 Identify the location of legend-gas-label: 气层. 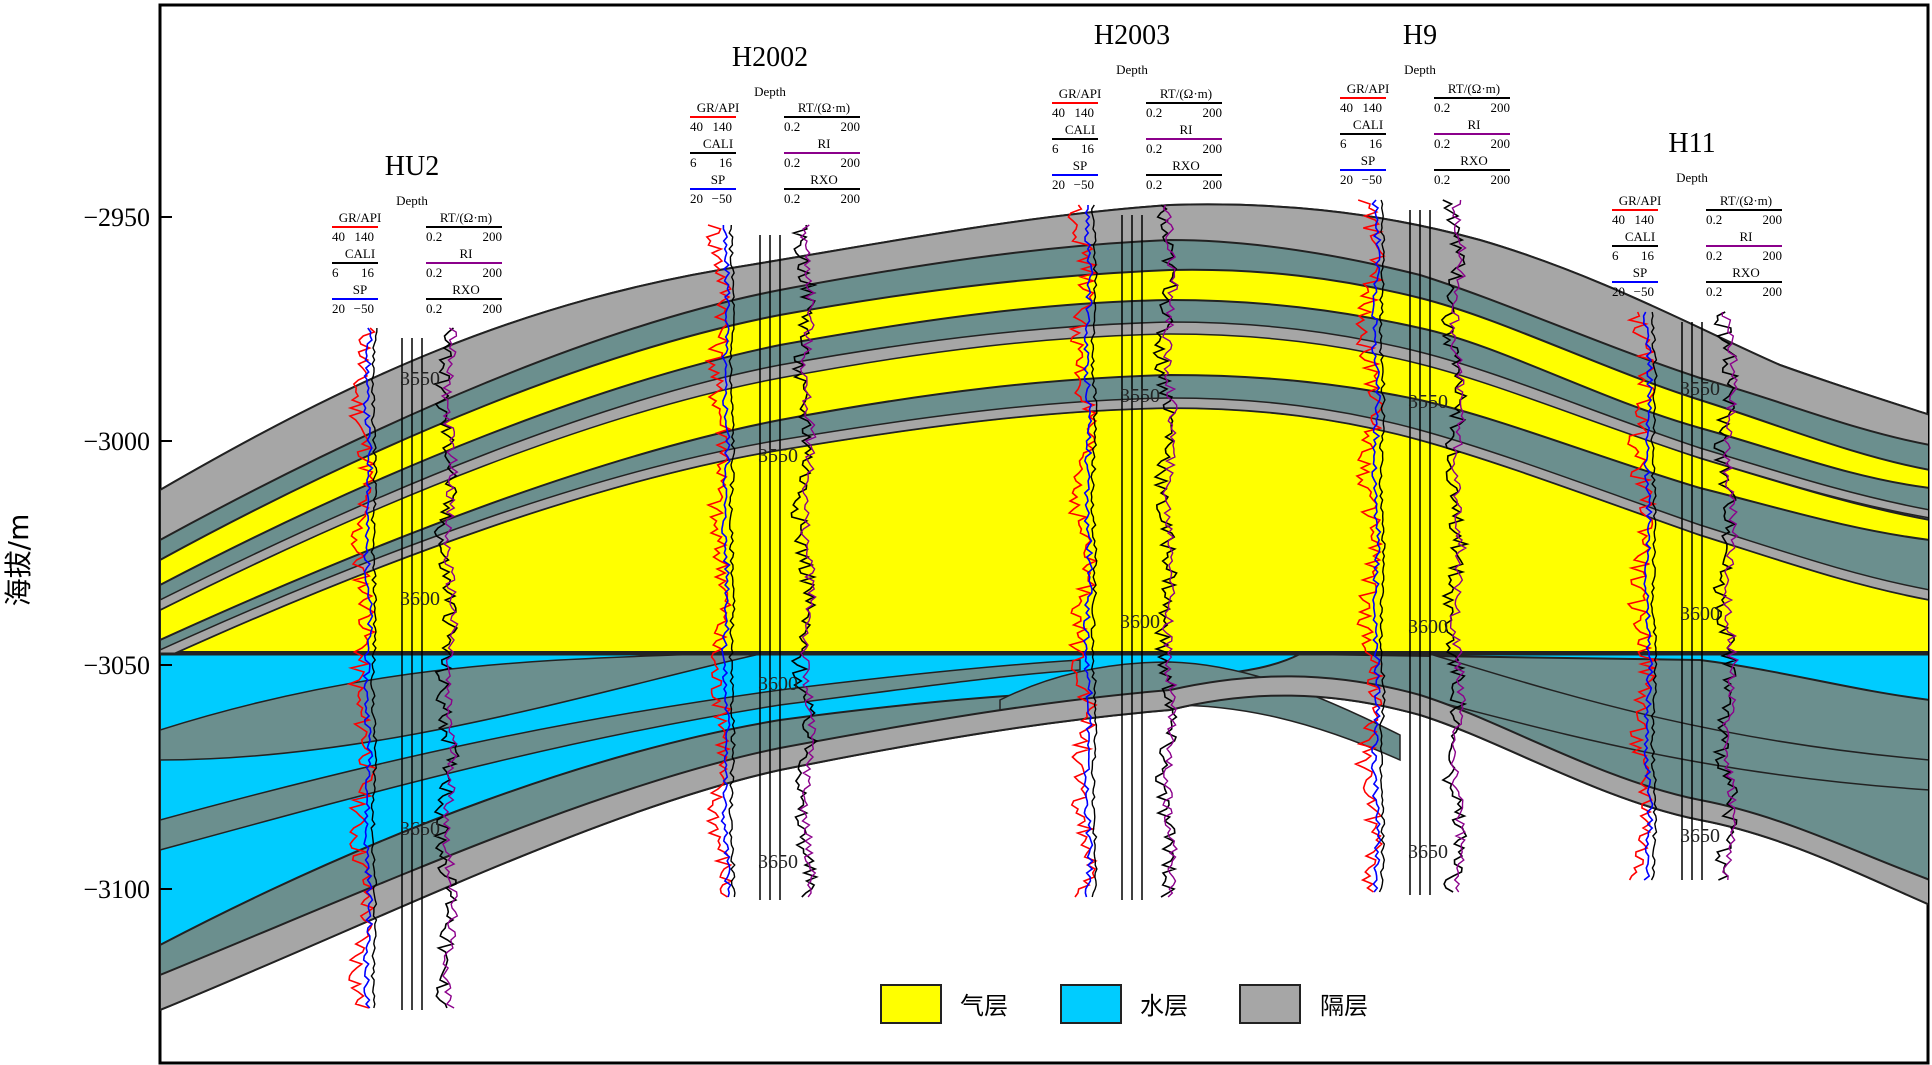
(984, 1006).